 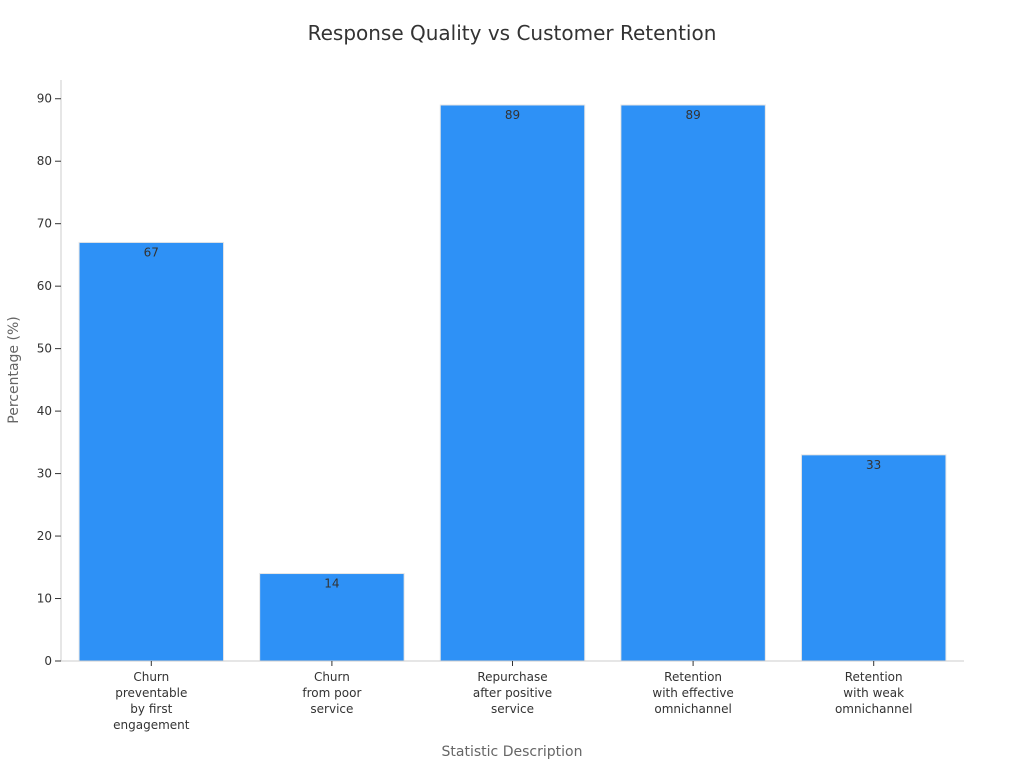 I want to click on y-tick-label: 40, so click(x=44, y=411).